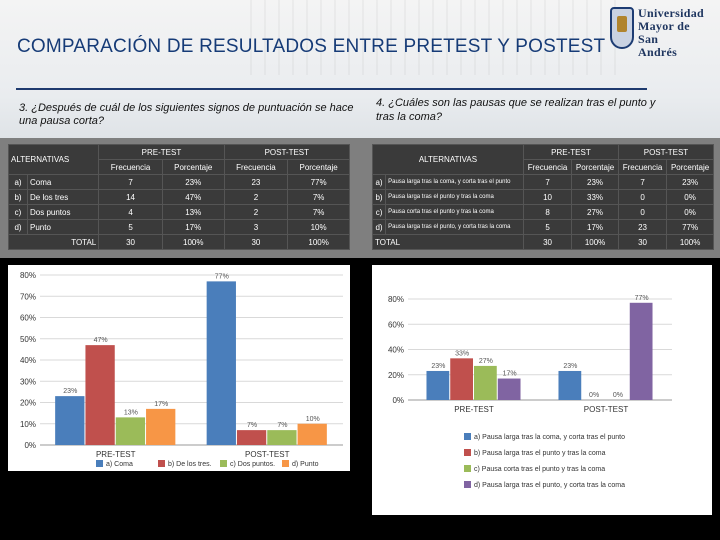  Describe the element at coordinates (486, 361) in the screenshot. I see `data-label: 27%` at that location.